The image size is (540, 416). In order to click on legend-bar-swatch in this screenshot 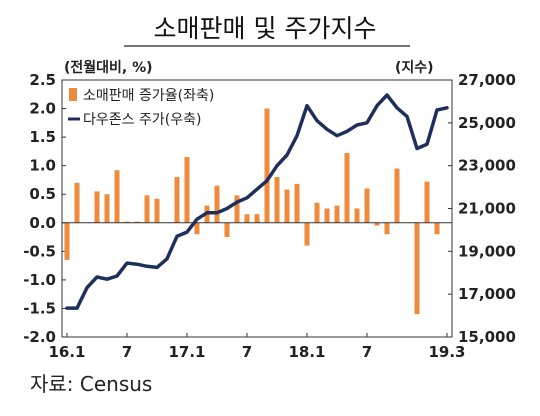, I will do `click(73, 94)`.